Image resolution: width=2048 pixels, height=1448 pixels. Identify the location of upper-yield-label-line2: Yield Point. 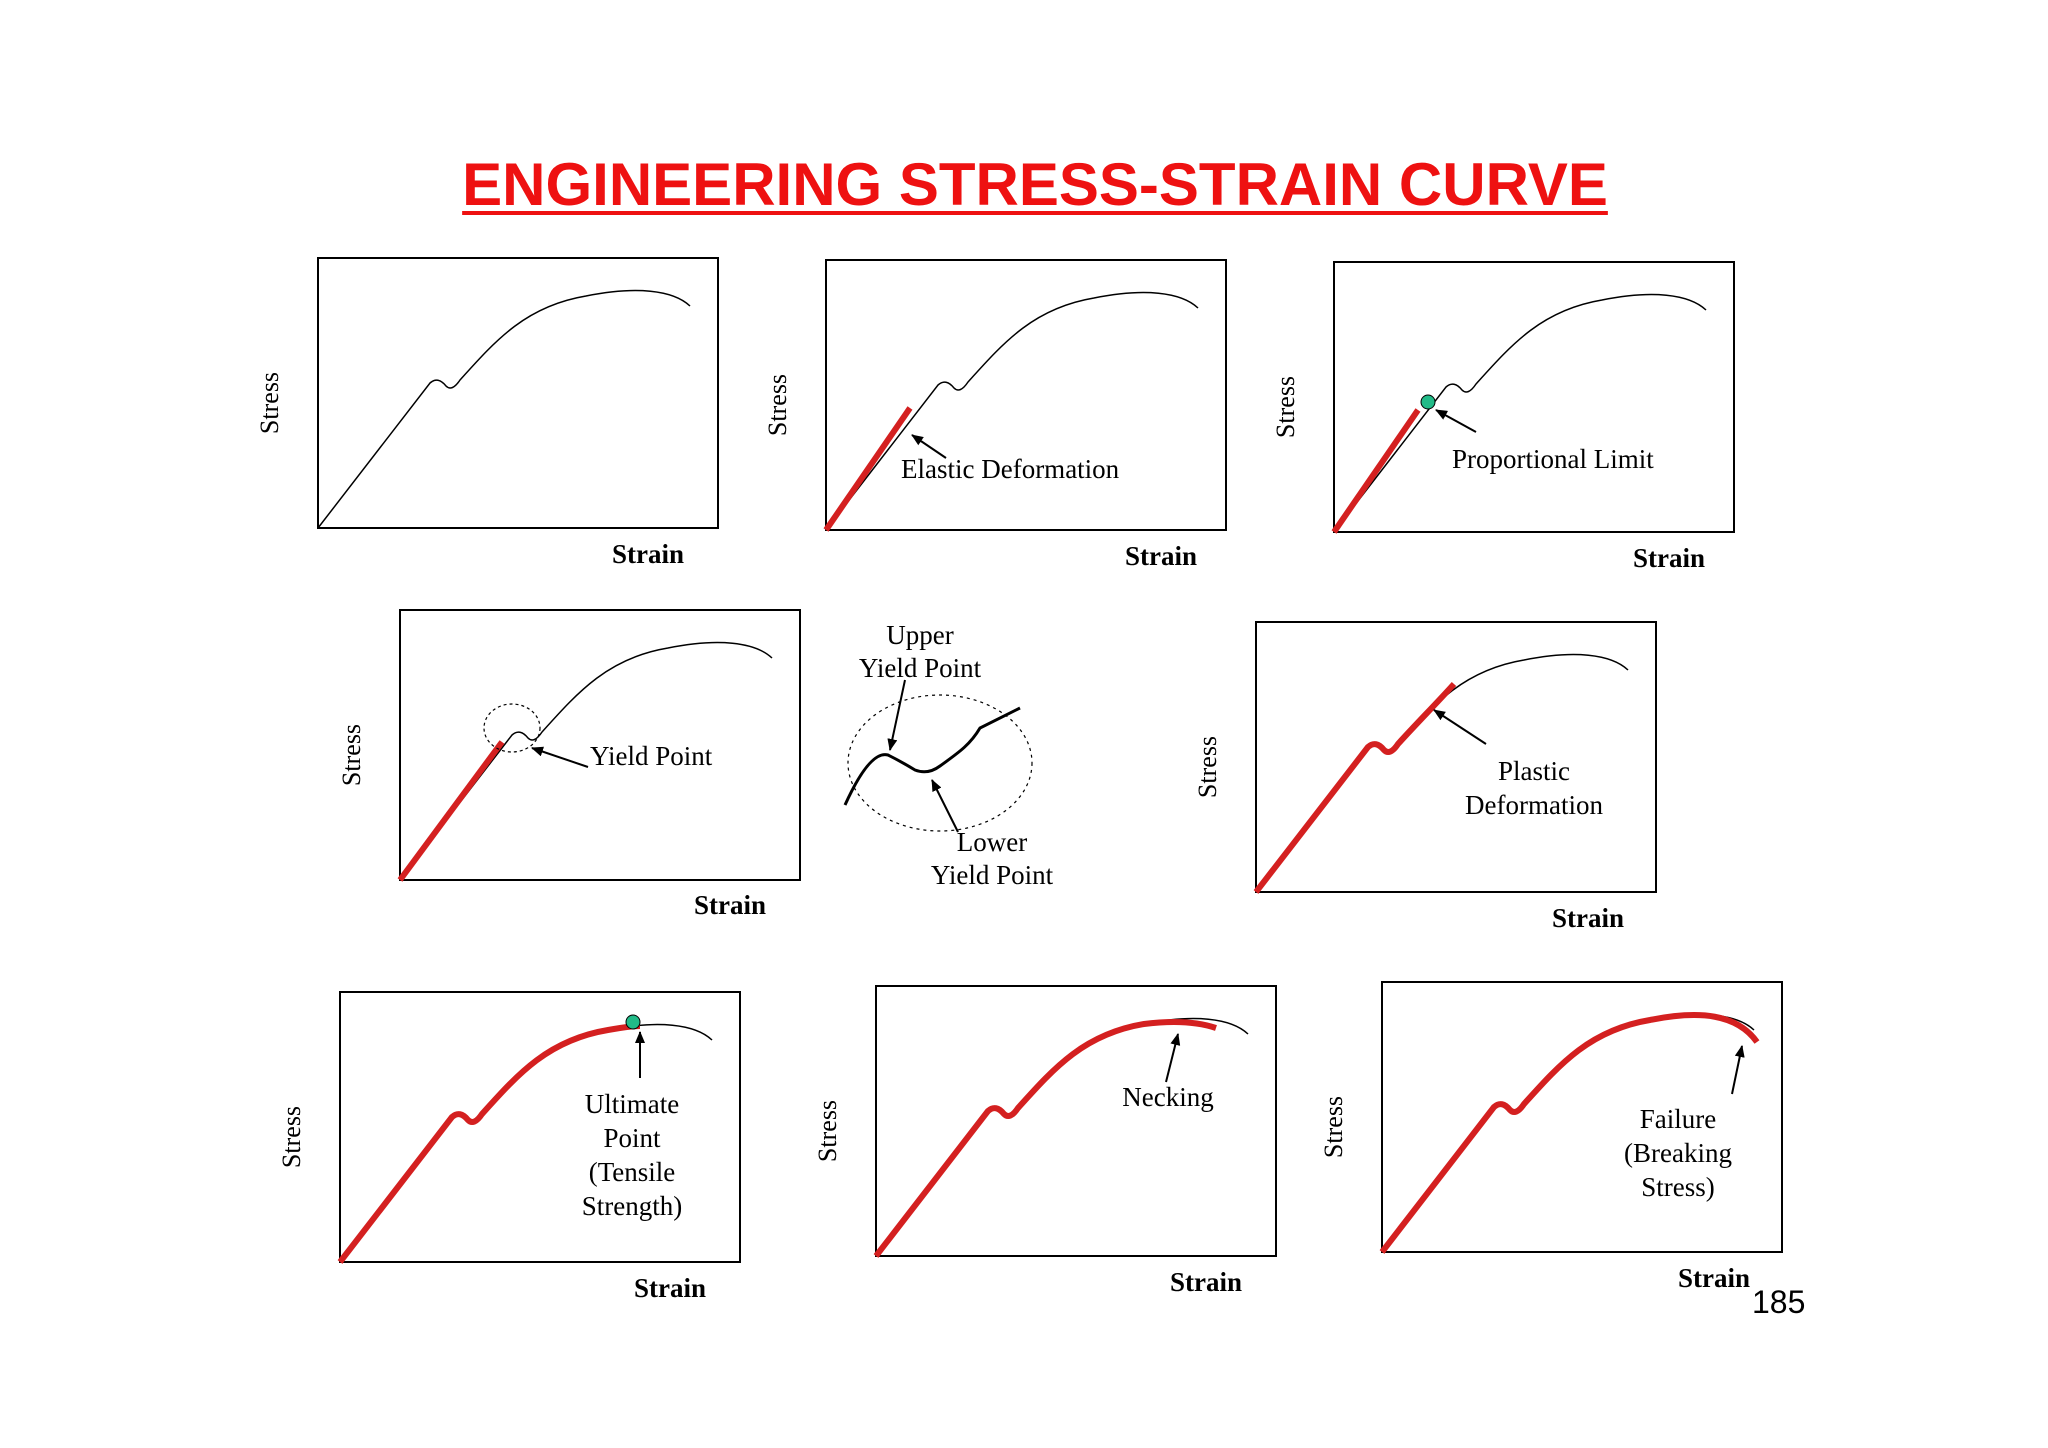
(920, 668).